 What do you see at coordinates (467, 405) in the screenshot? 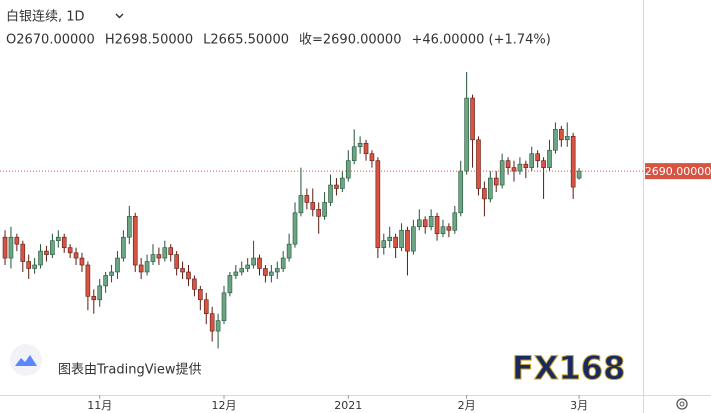
I see `x-tick-label: 2月` at bounding box center [467, 405].